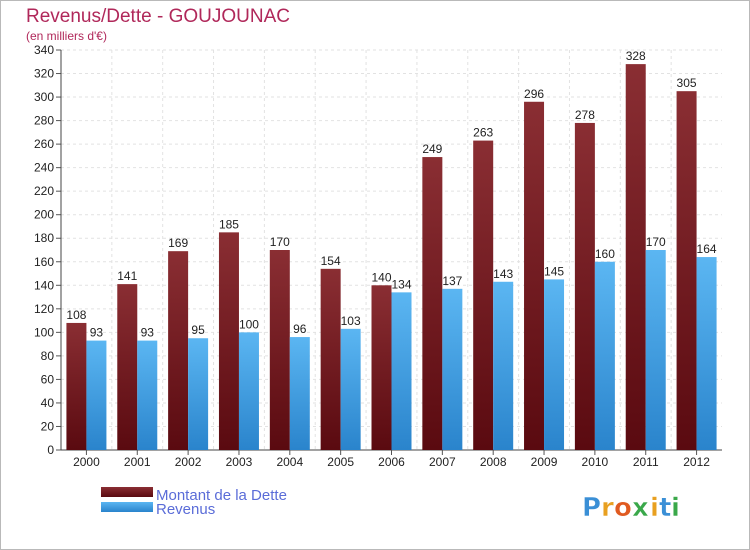 Image resolution: width=750 pixels, height=550 pixels. I want to click on revenus-value-label: 96, so click(300, 329).